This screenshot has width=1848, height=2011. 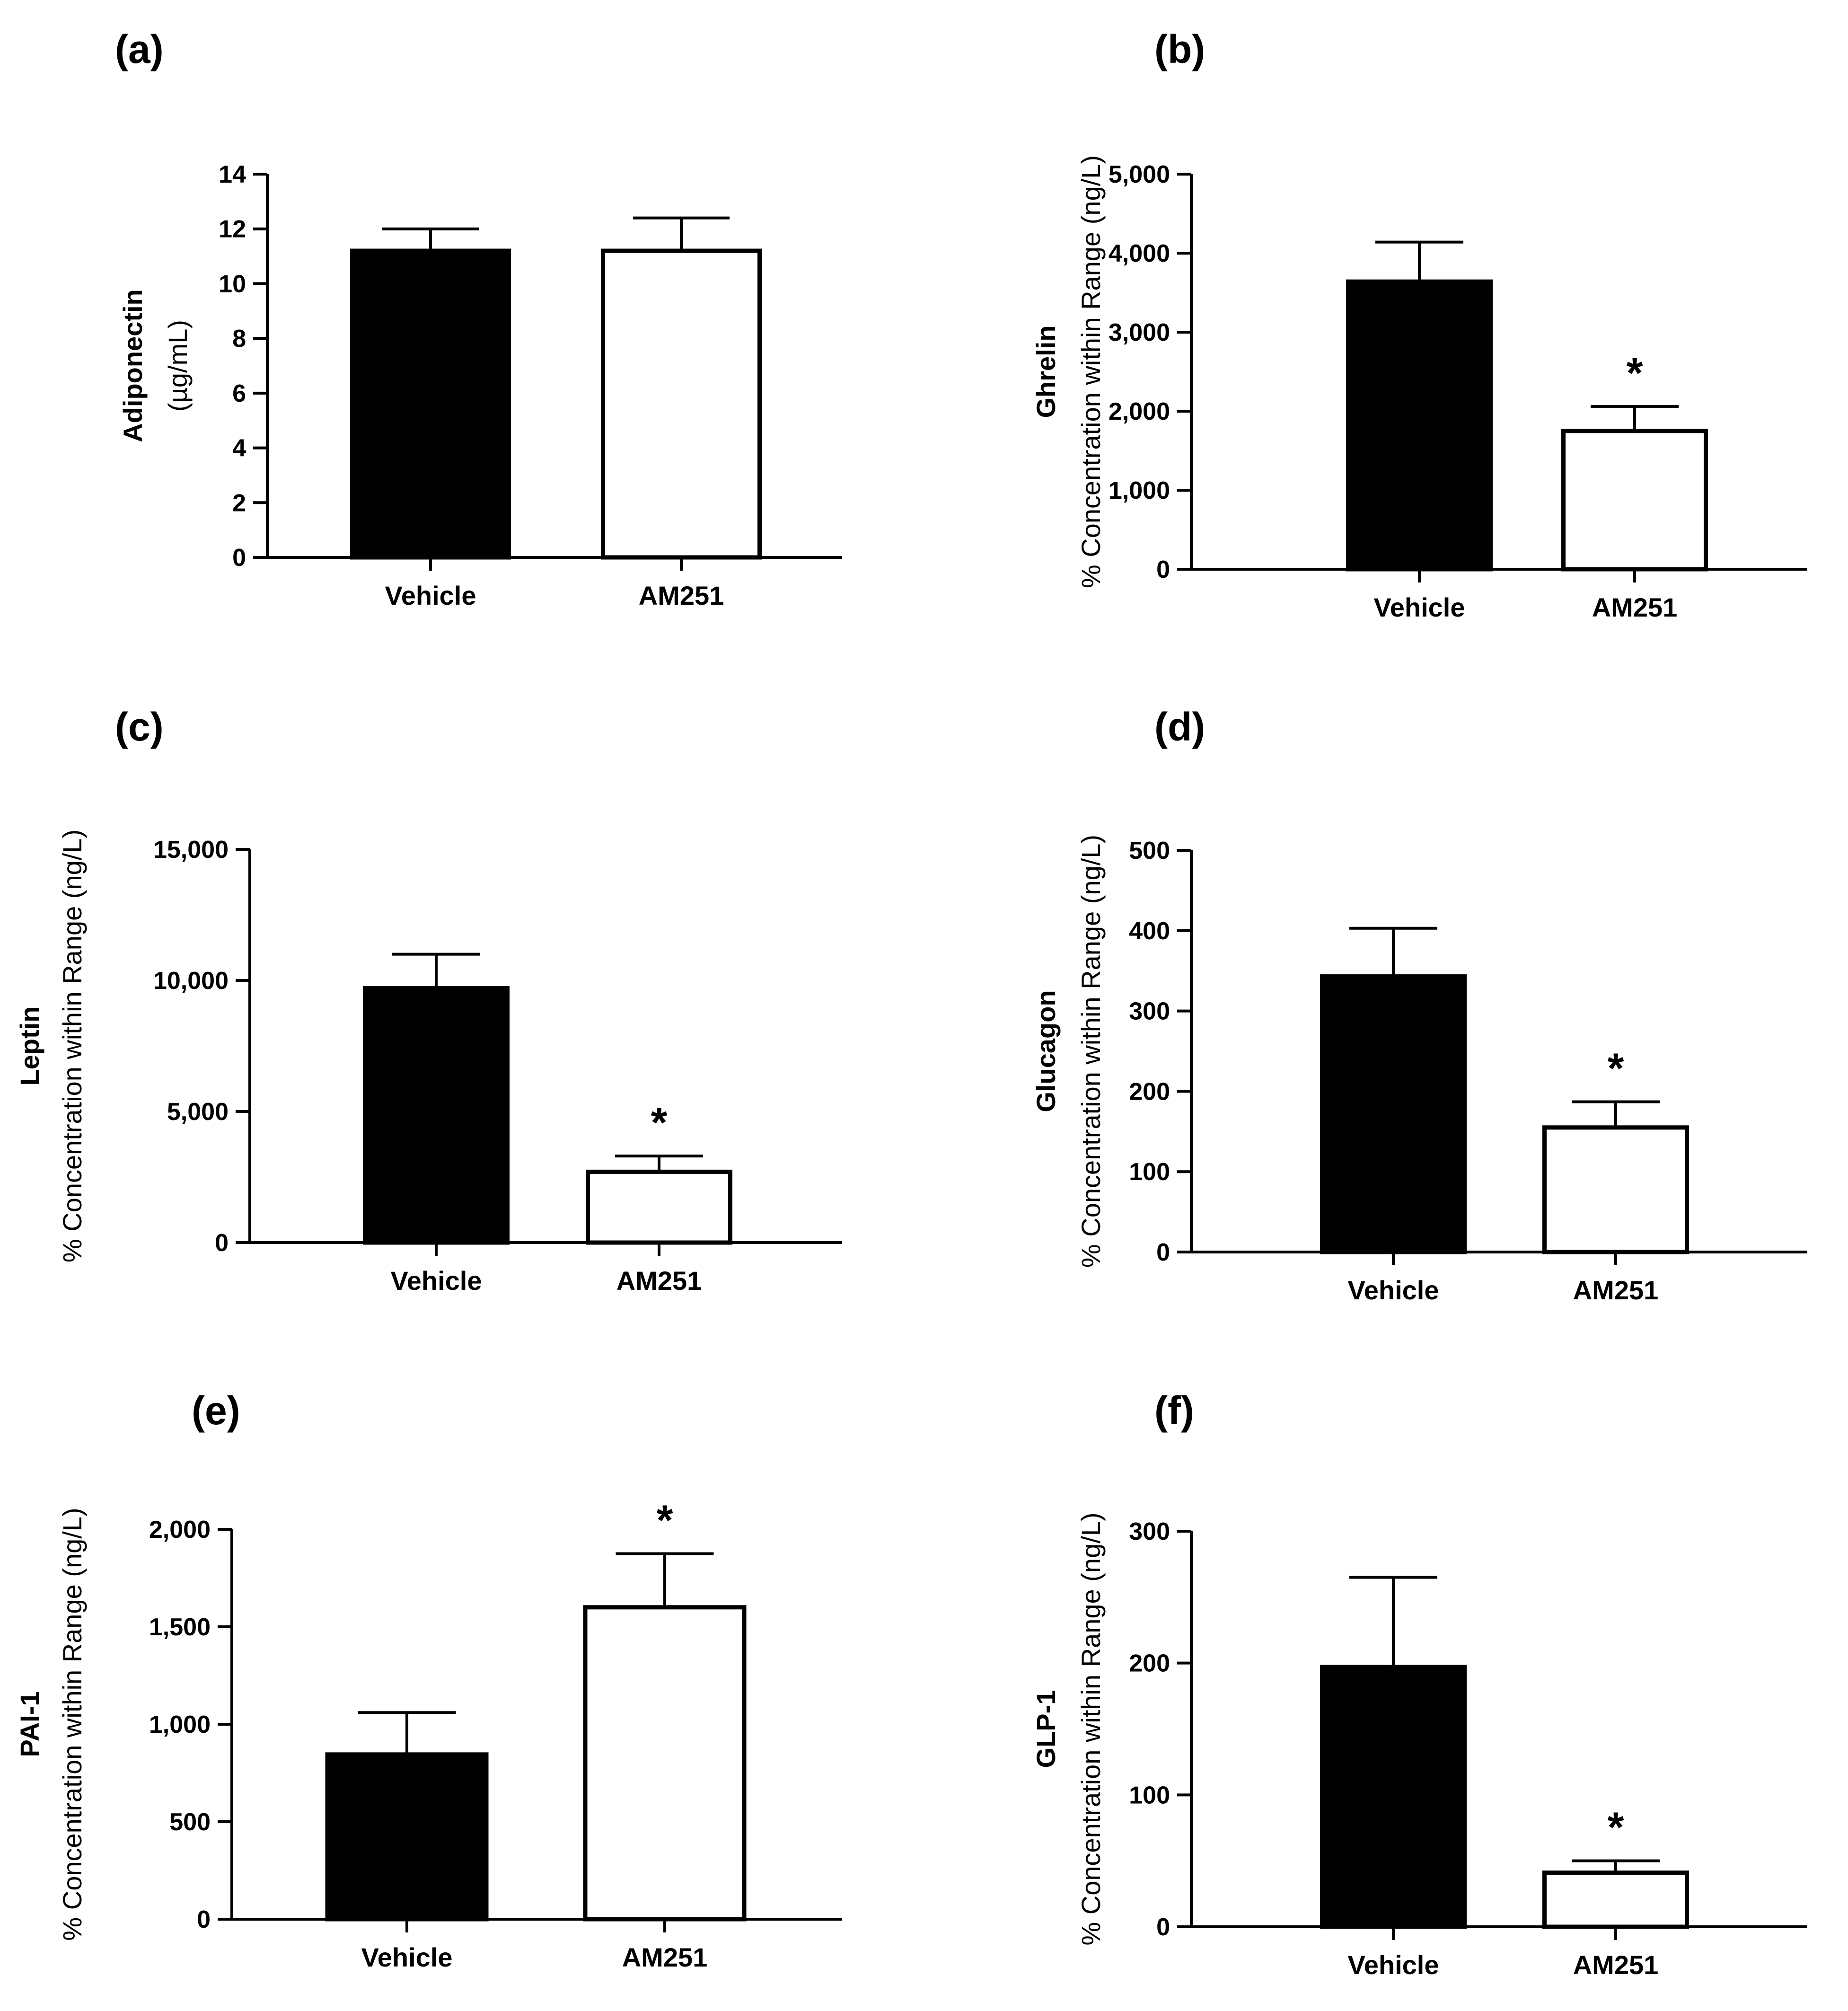 I want to click on y-tick-label: 400, so click(x=1149, y=931).